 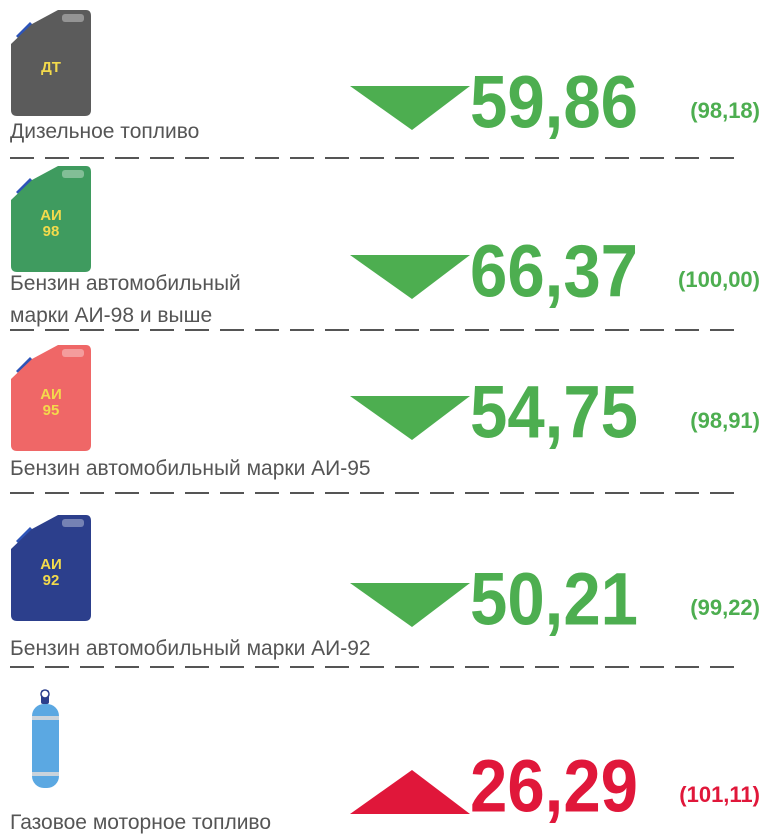 What do you see at coordinates (554, 599) in the screenshot?
I see `price: 50,21` at bounding box center [554, 599].